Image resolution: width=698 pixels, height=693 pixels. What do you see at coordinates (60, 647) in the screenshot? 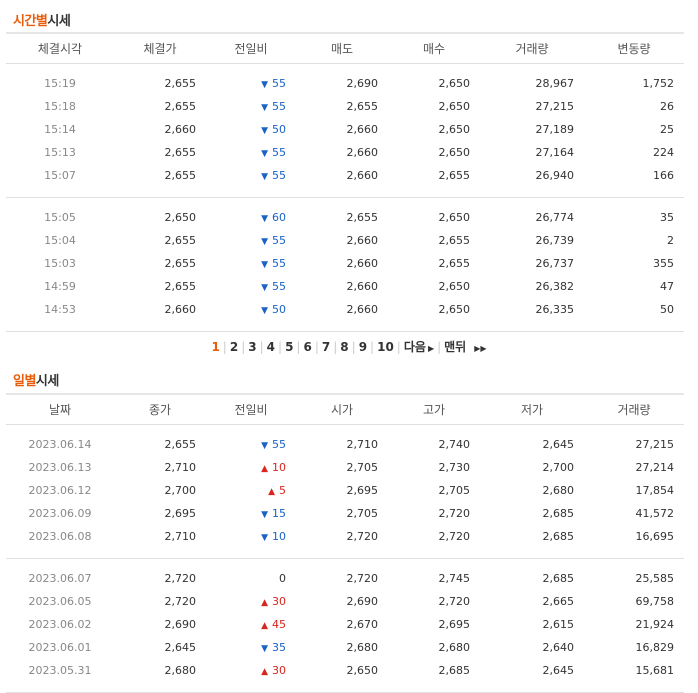
I see `time-cell: 2023.06.01` at bounding box center [60, 647].